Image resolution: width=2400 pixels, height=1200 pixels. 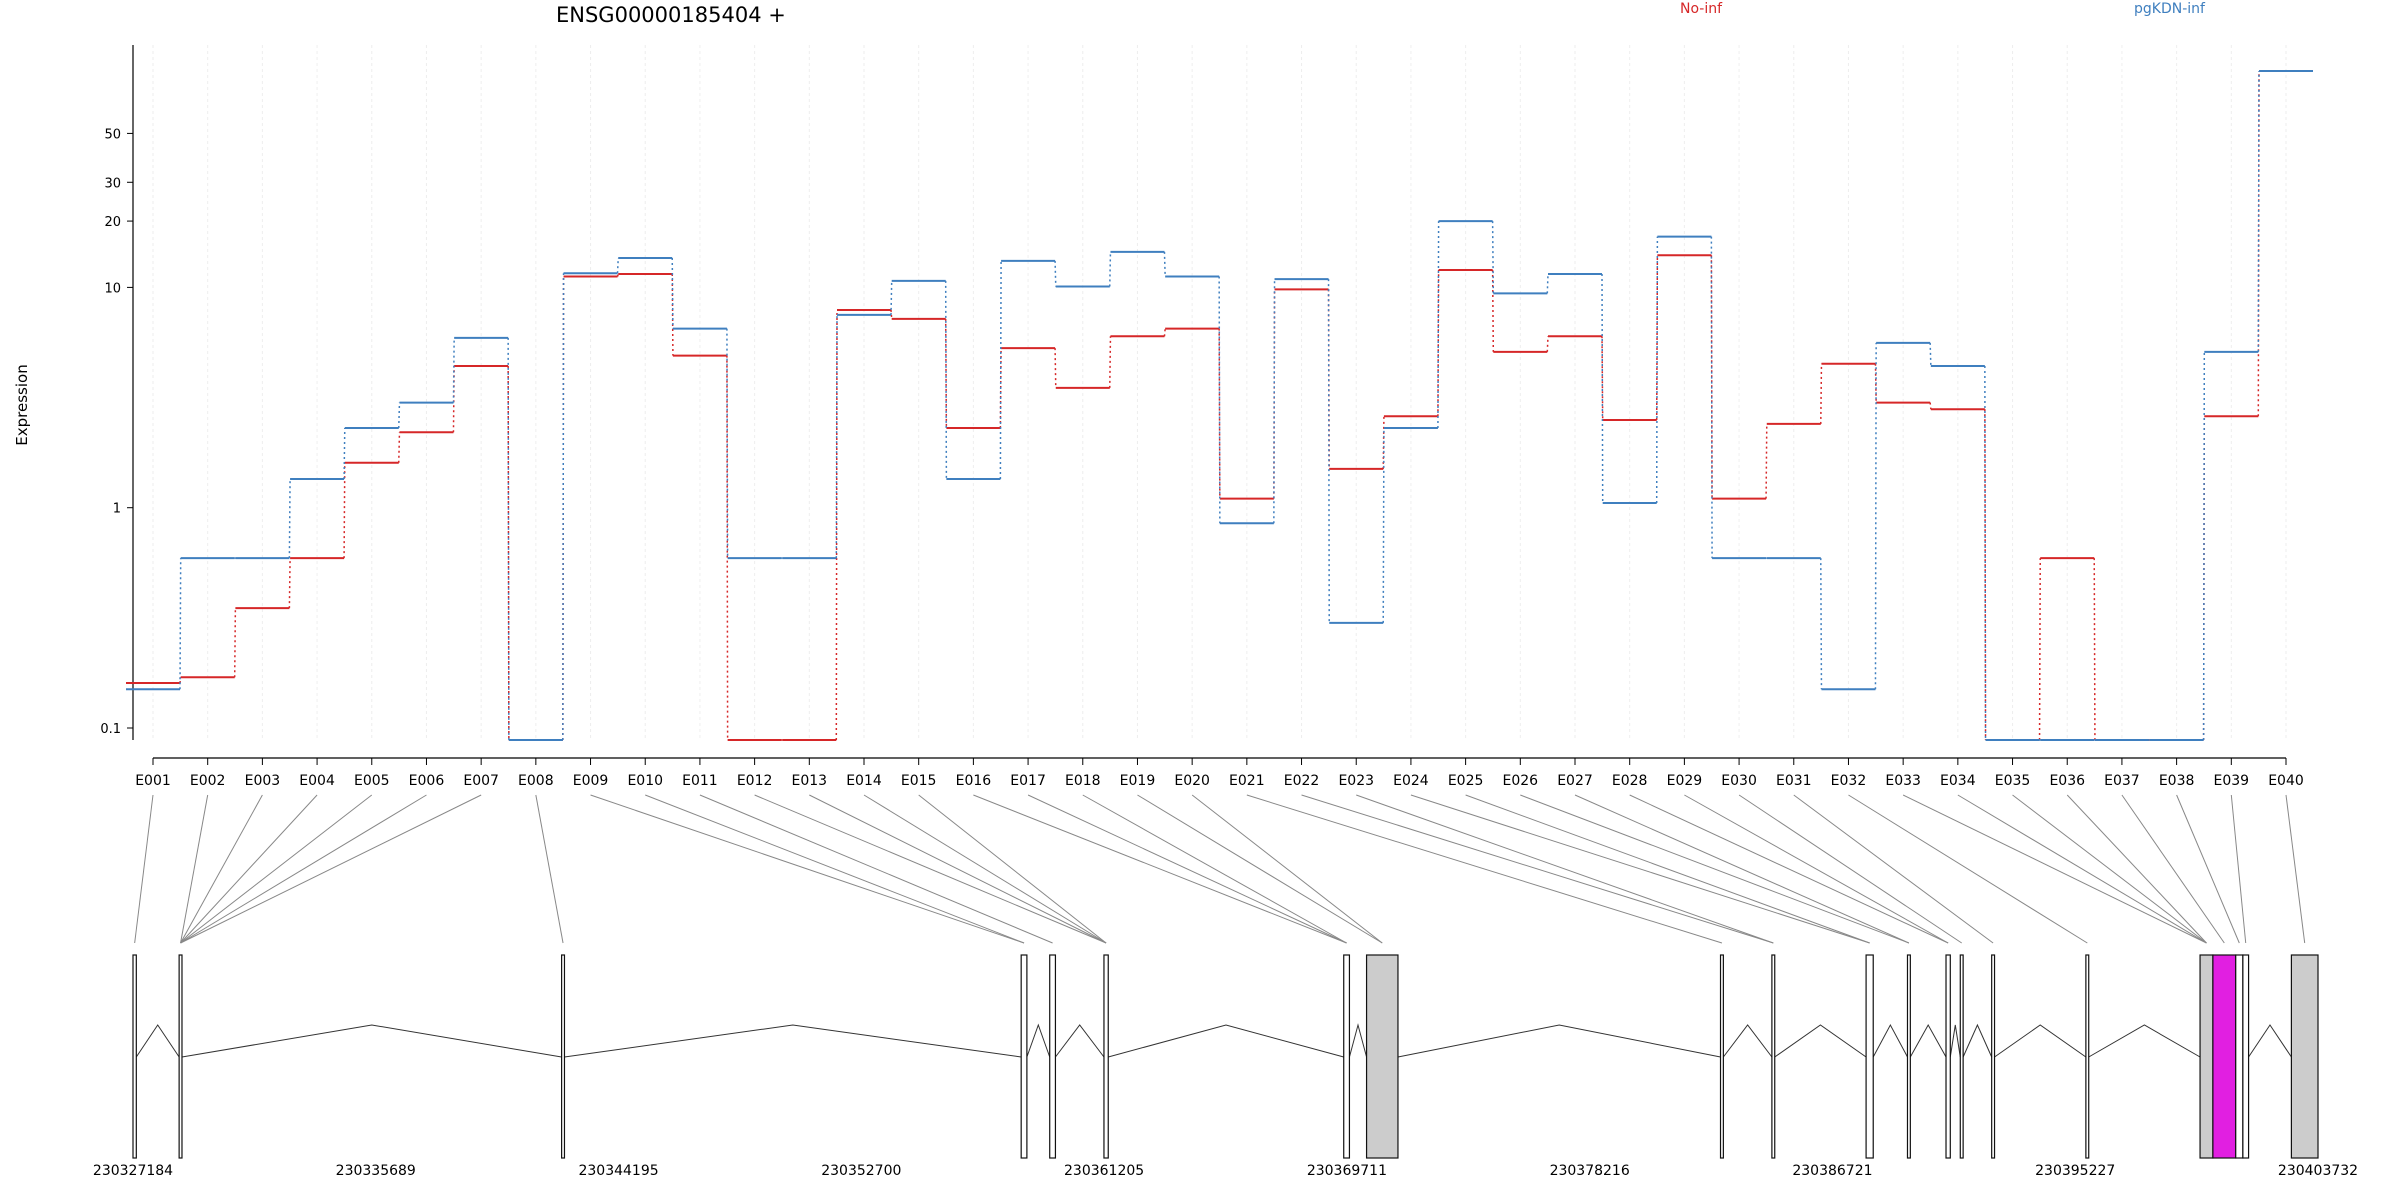 I want to click on x-tick-label: E035, so click(x=2013, y=781).